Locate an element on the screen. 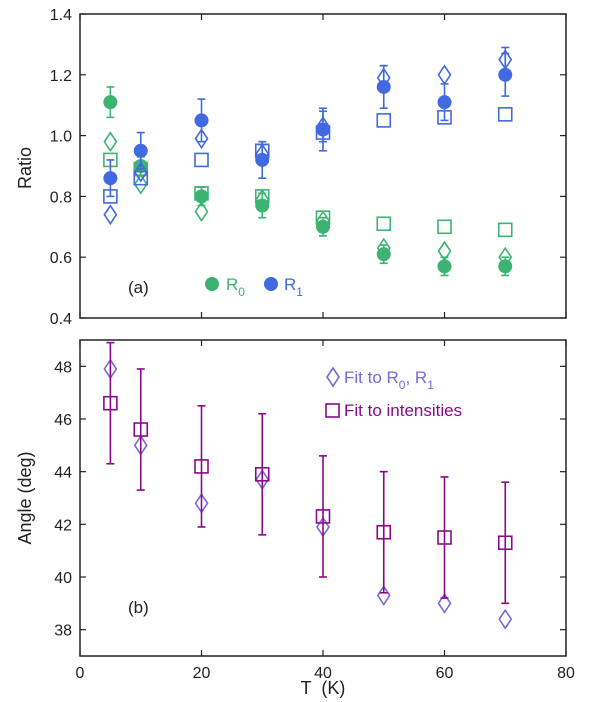  x-tick-label: 40 is located at coordinates (323, 673).